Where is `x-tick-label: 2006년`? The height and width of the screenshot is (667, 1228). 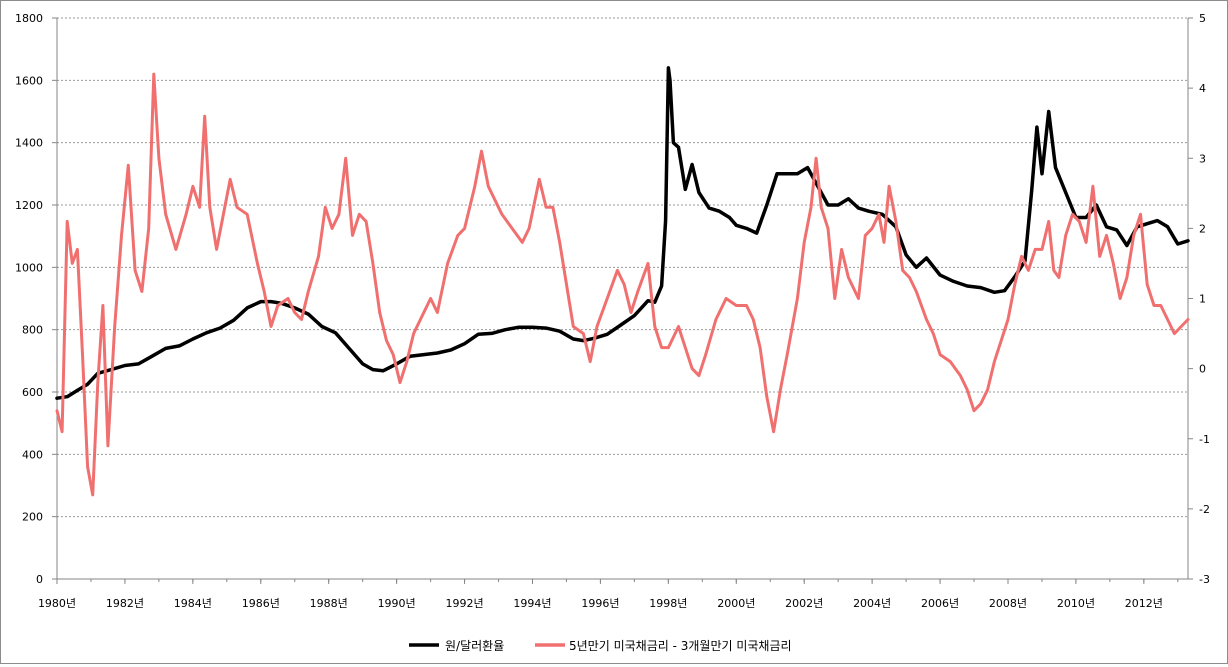 x-tick-label: 2006년 is located at coordinates (940, 603).